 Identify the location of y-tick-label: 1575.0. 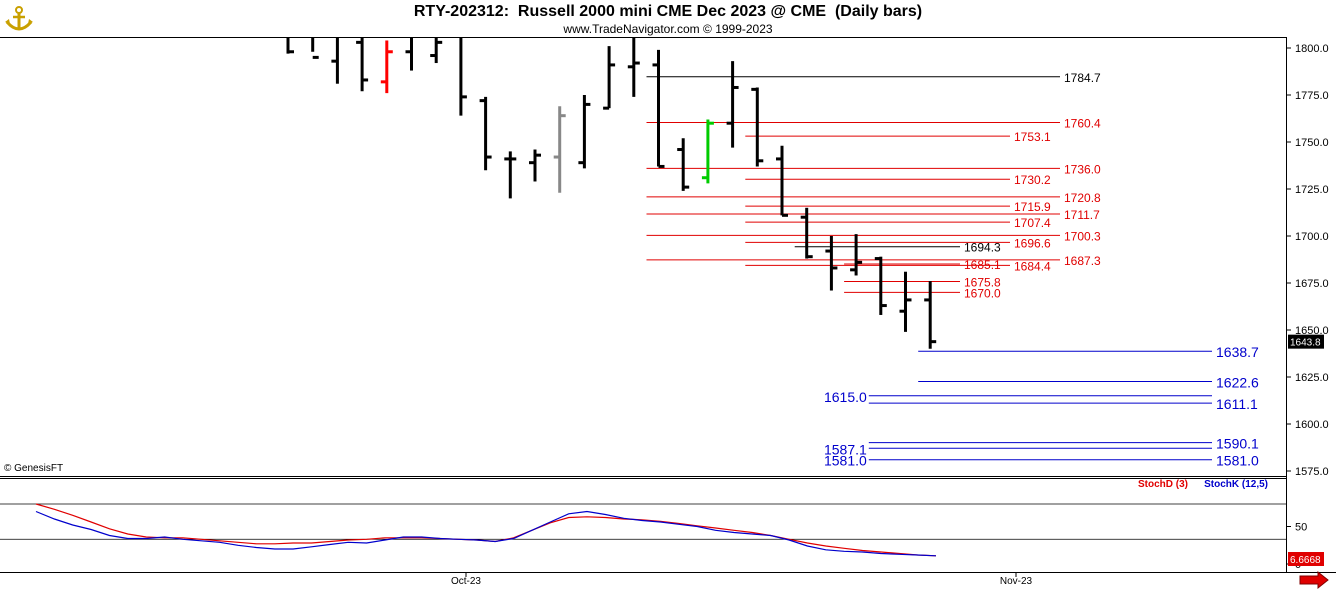
(1312, 472).